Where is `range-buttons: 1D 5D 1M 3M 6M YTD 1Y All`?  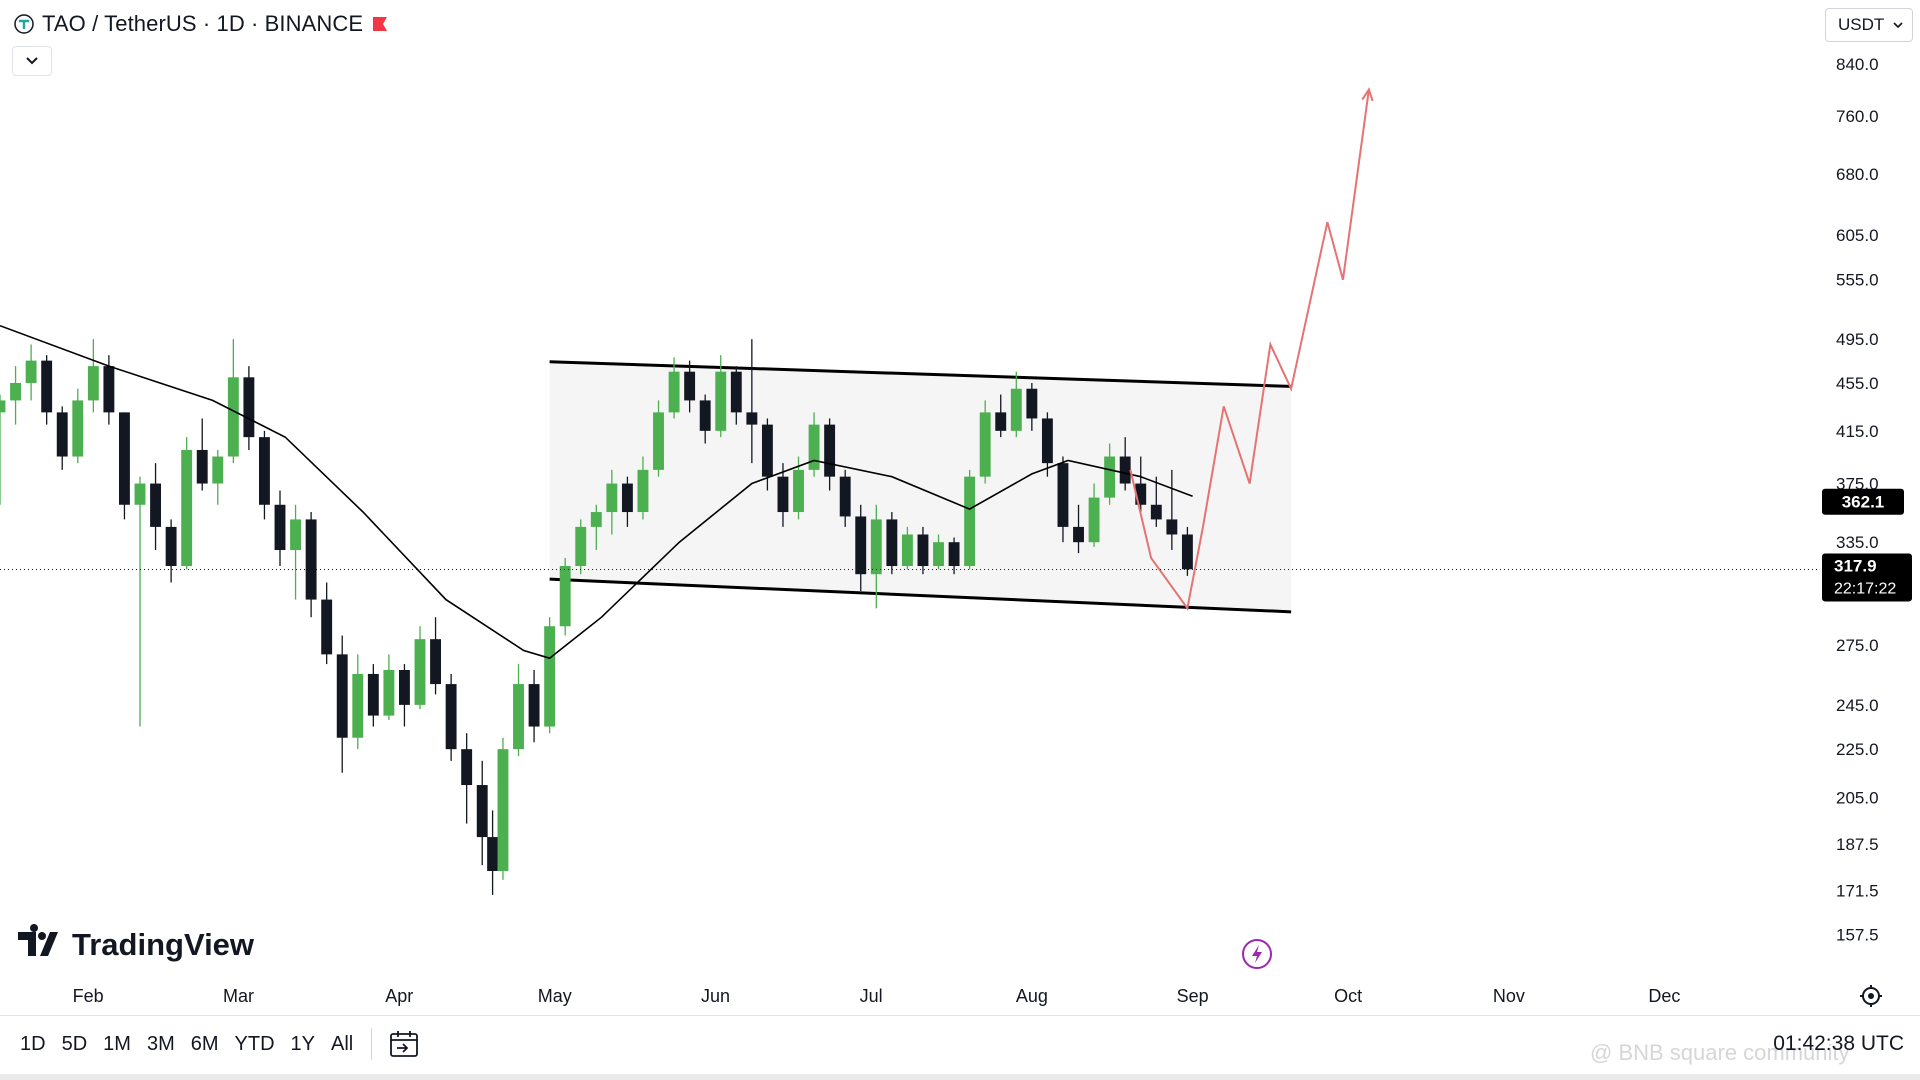 range-buttons: 1D 5D 1M 3M 6M YTD 1Y All is located at coordinates (186, 1044).